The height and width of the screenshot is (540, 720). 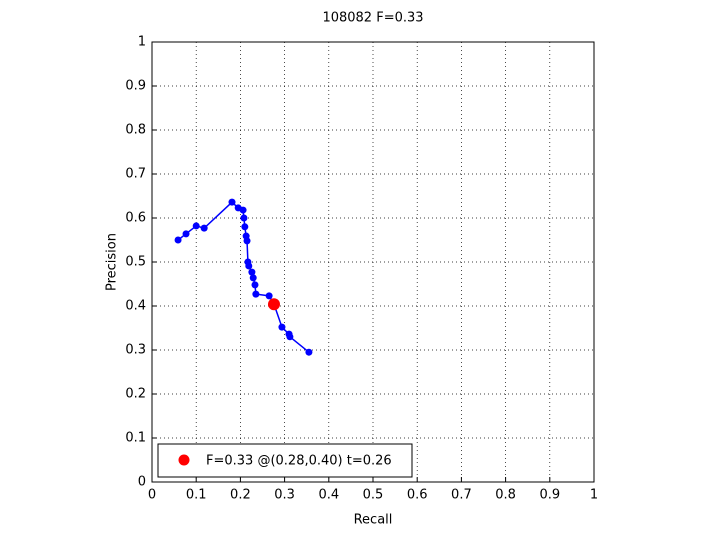 What do you see at coordinates (196, 495) in the screenshot?
I see `x-tick-label: 0.1` at bounding box center [196, 495].